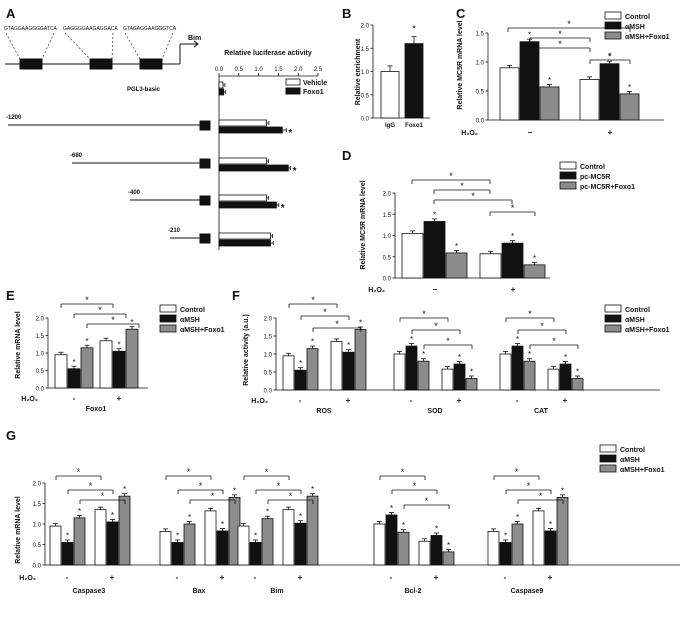 This screenshot has width=700, height=619. What do you see at coordinates (100, 310) in the screenshot?
I see `bracket-e2-star: *` at bounding box center [100, 310].